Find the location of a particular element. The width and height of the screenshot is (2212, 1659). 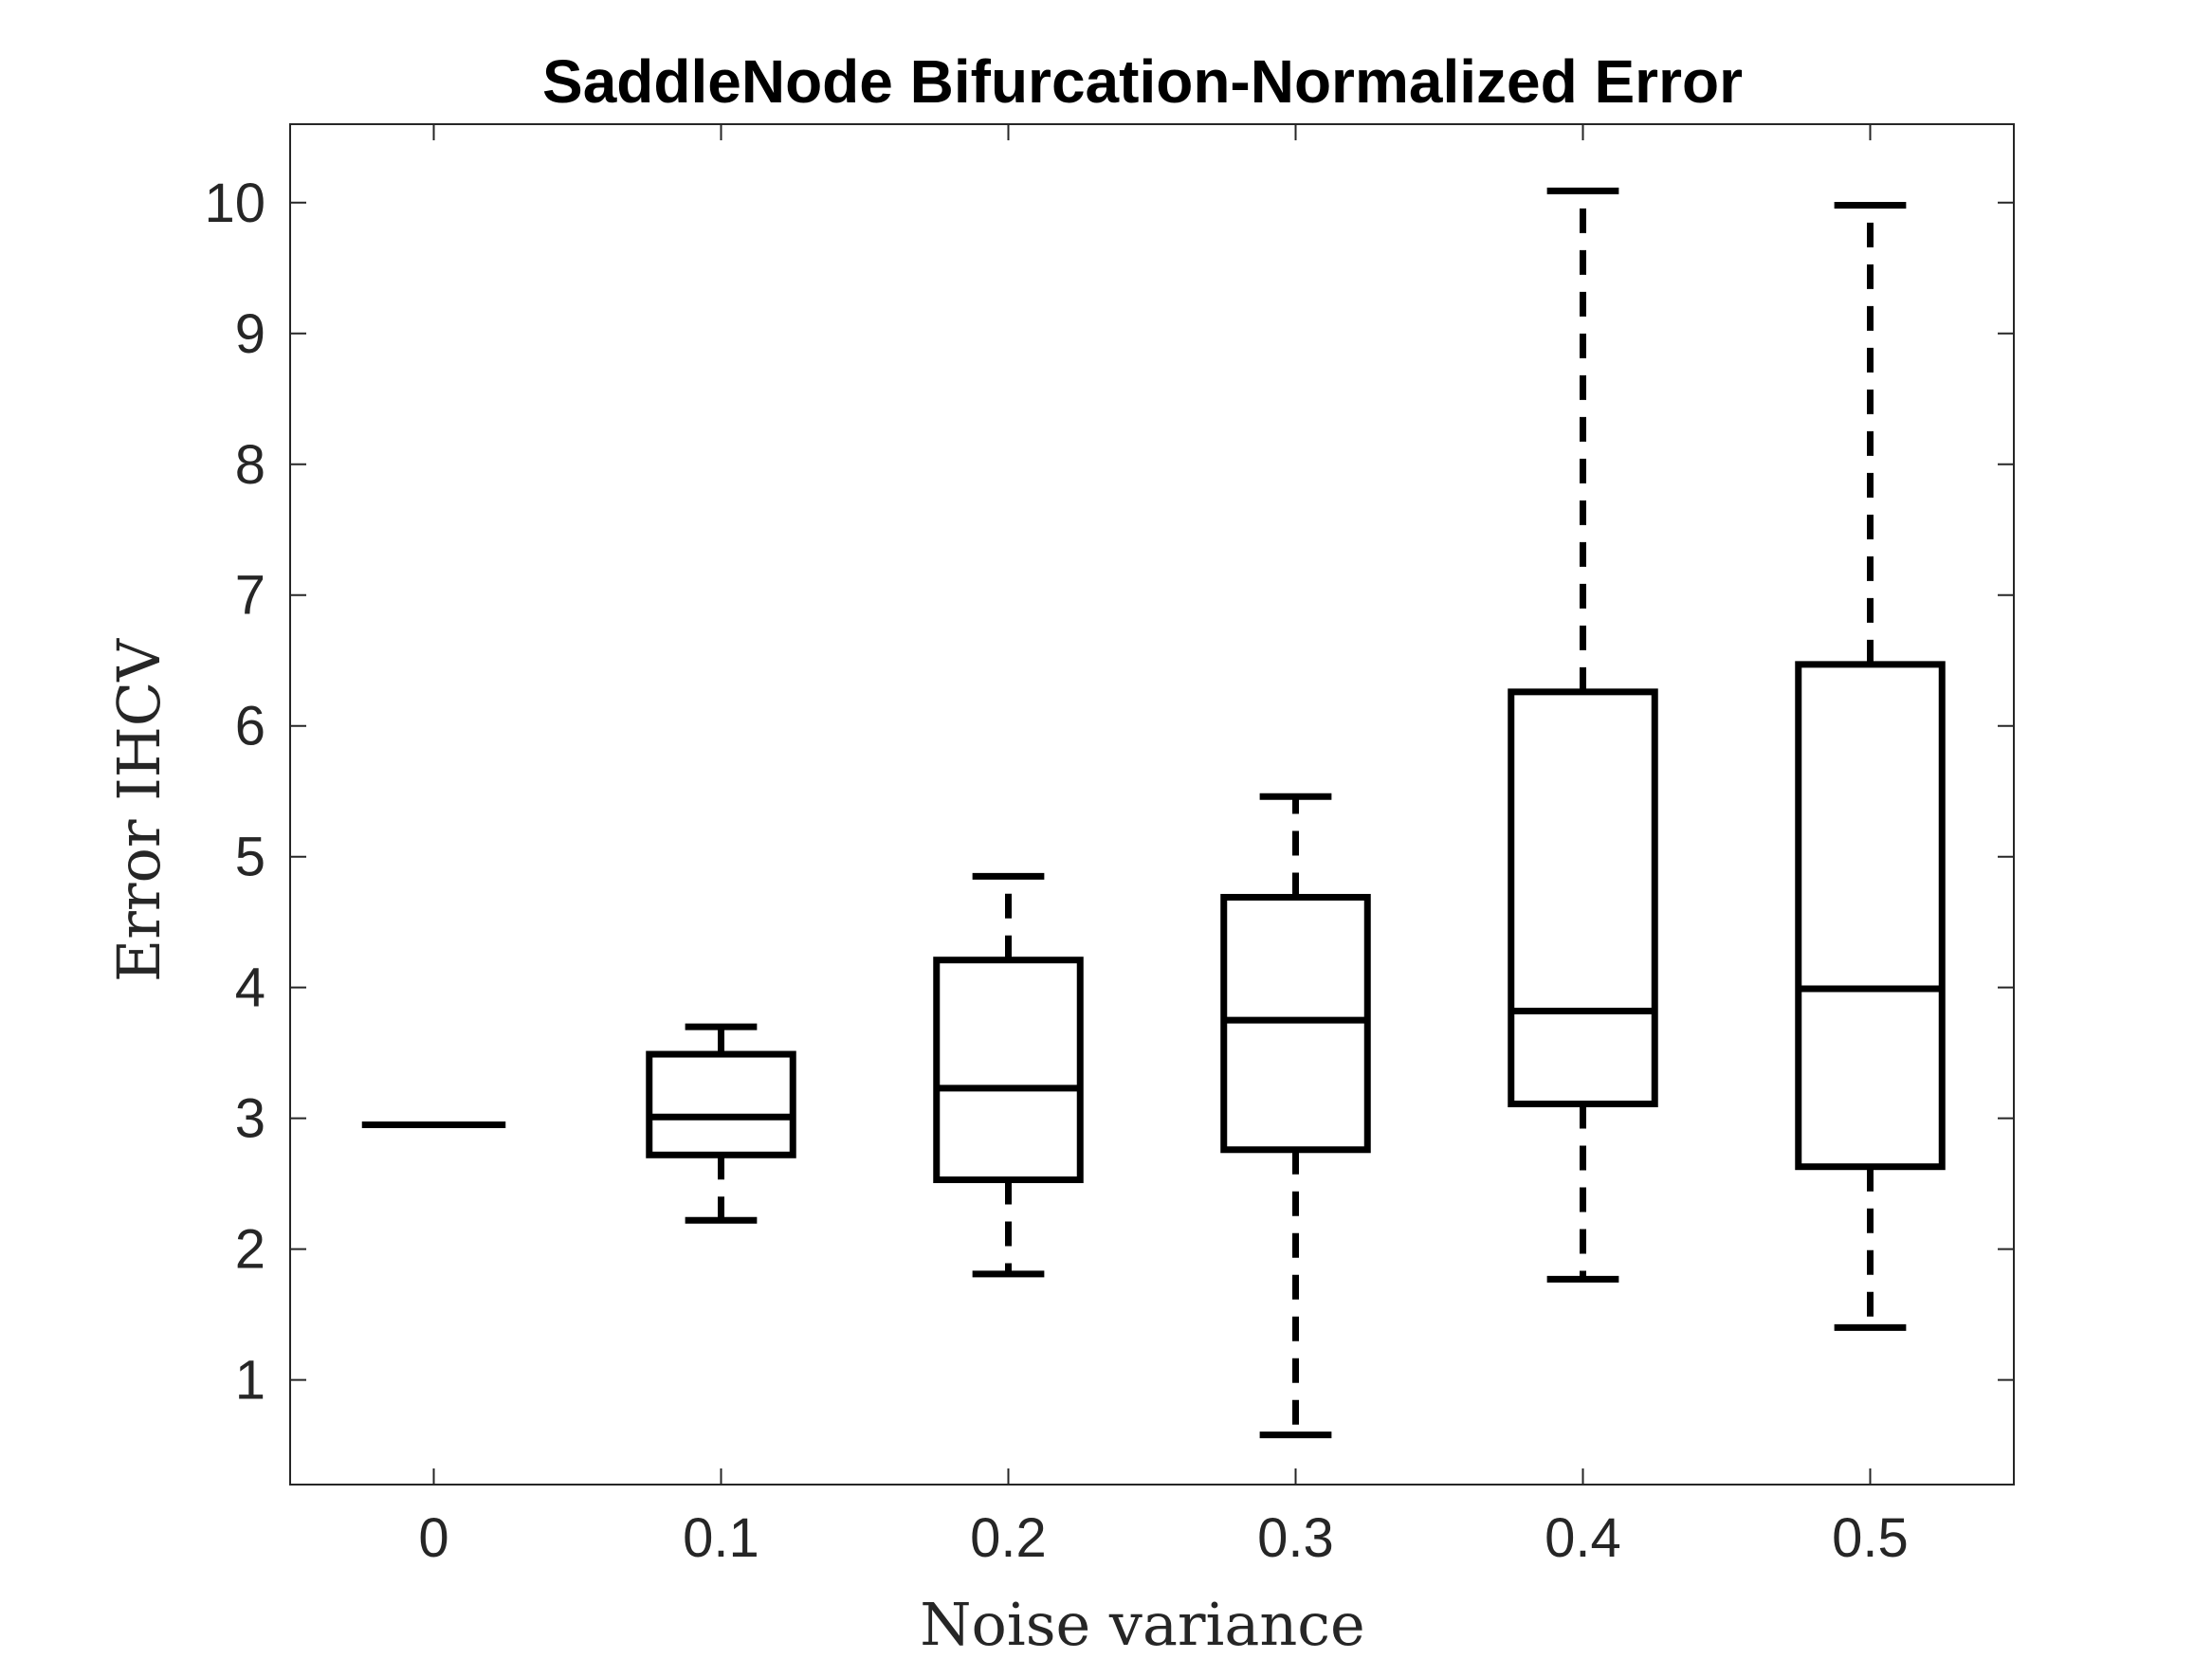

x-tick-label: 0.3 is located at coordinates (1295, 1538).